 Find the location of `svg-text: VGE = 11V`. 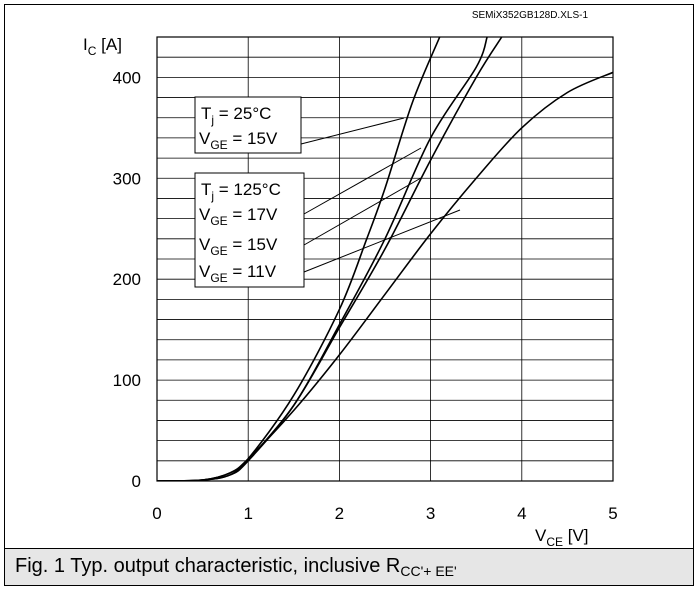

svg-text: VGE = 11V is located at coordinates (238, 273).